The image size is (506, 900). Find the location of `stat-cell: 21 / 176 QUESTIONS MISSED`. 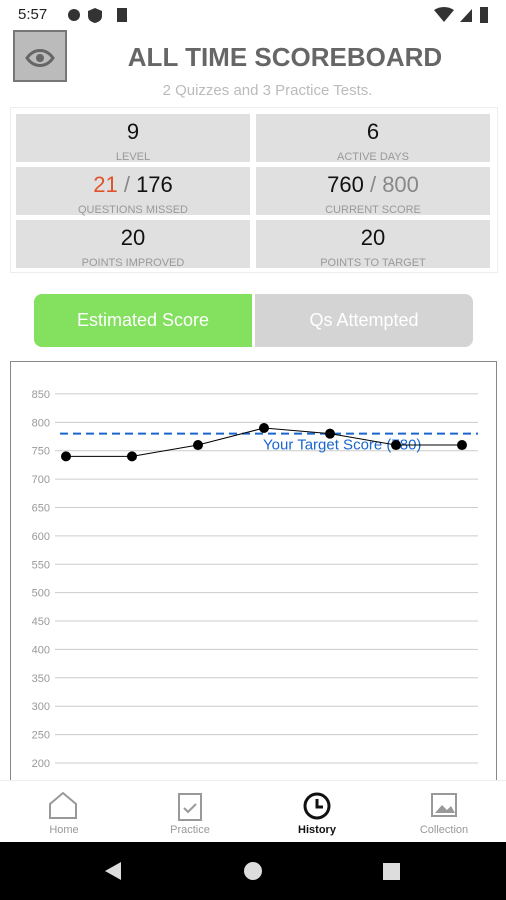

stat-cell: 21 / 176 QUESTIONS MISSED is located at coordinates (133, 191).